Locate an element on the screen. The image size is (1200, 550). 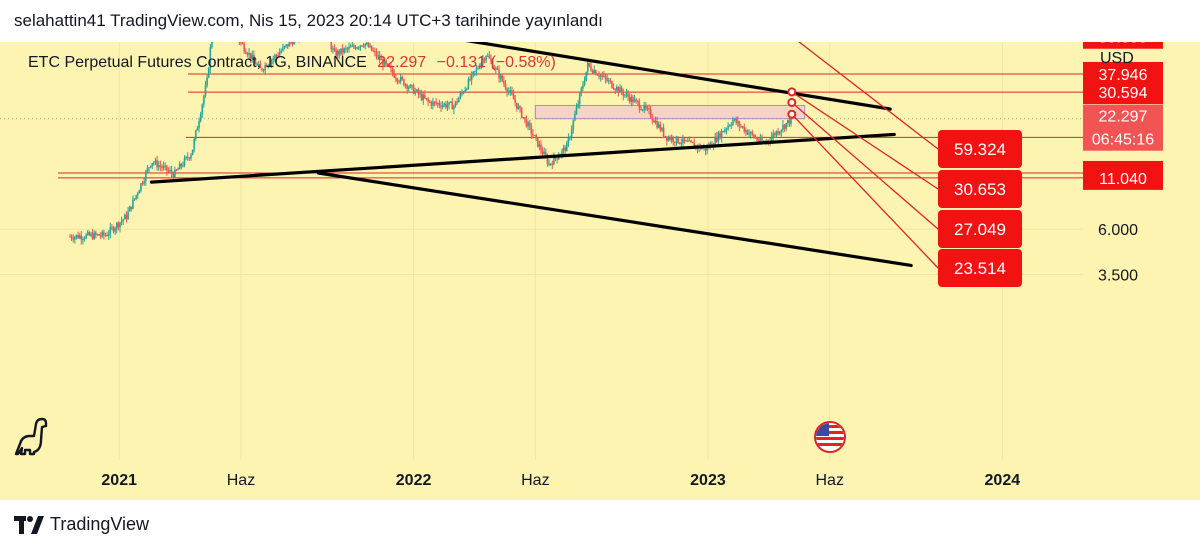
zone-layer is located at coordinates (670, 112).